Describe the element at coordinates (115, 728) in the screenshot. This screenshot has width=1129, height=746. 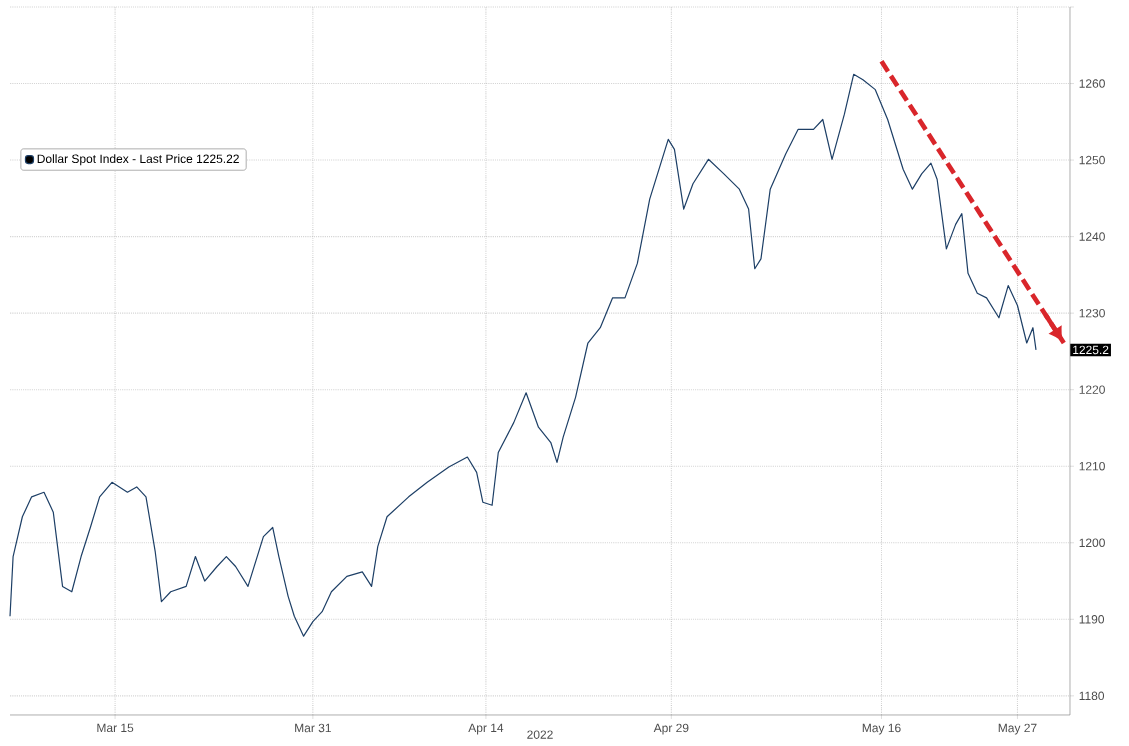
I see `x-tick-label: Mar 15` at that location.